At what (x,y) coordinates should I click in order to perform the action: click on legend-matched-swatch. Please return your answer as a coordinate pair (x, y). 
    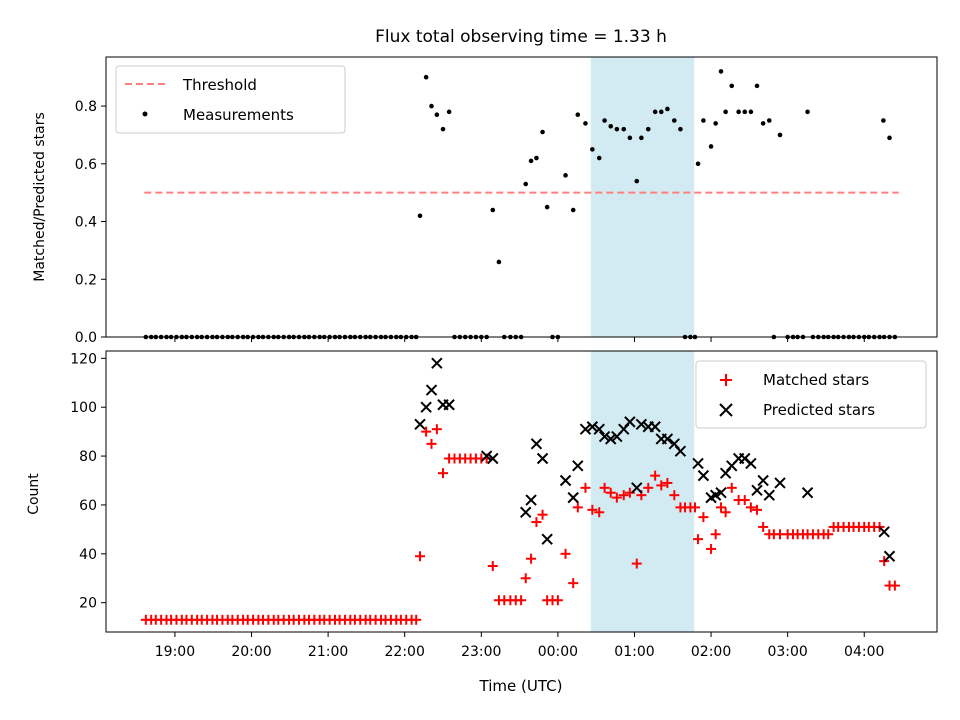
    Looking at the image, I should click on (726, 380).